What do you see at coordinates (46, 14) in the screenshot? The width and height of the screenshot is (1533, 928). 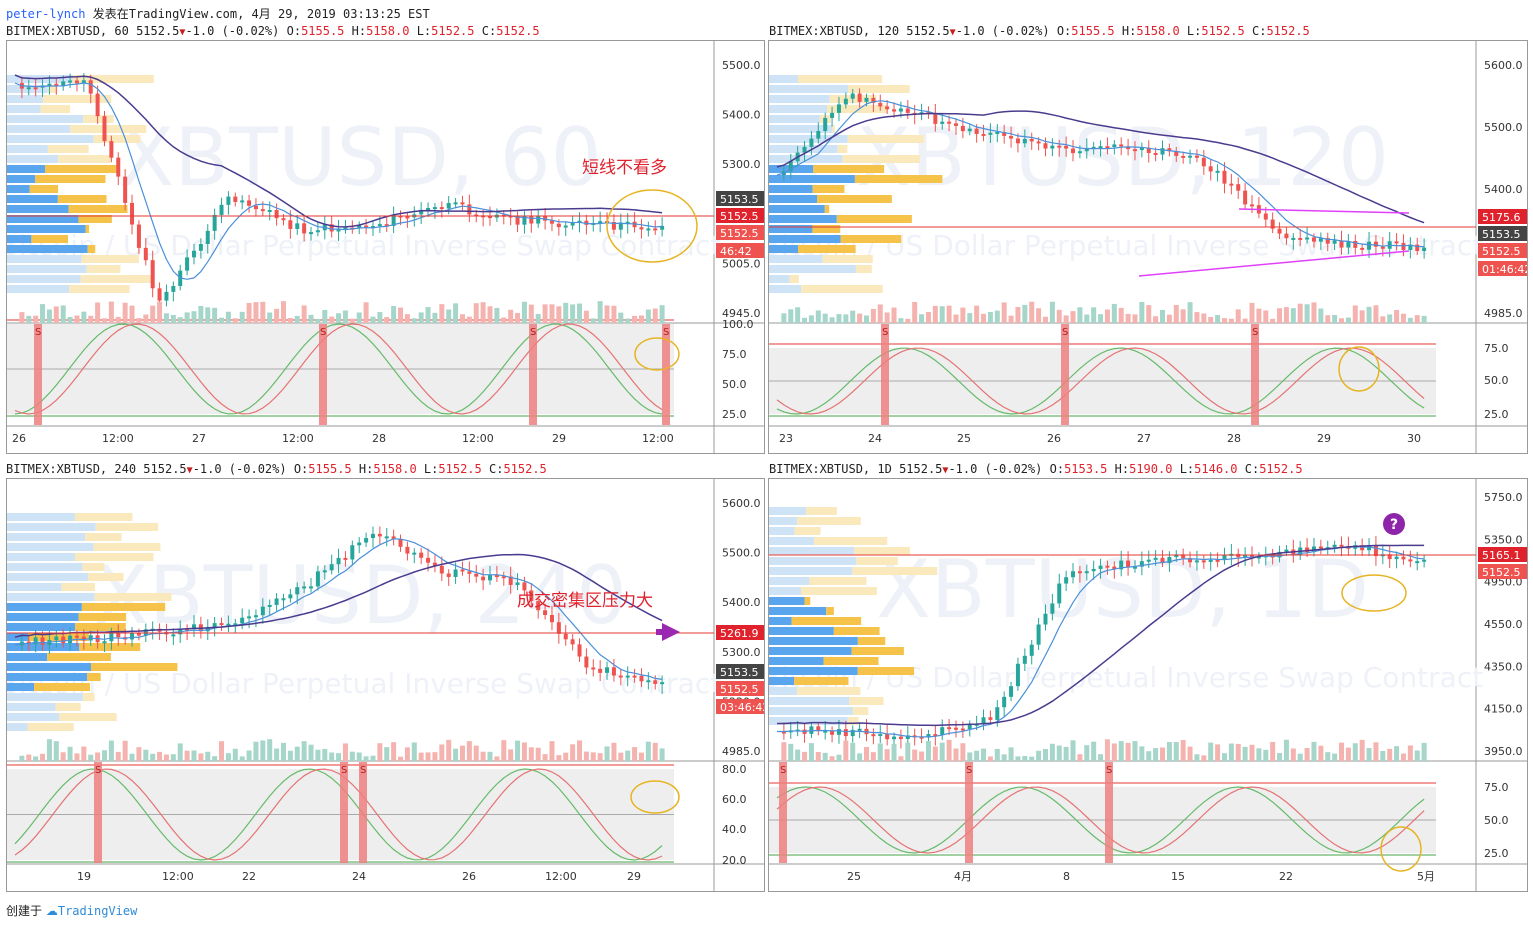 I see `author-link: peter-lynch` at bounding box center [46, 14].